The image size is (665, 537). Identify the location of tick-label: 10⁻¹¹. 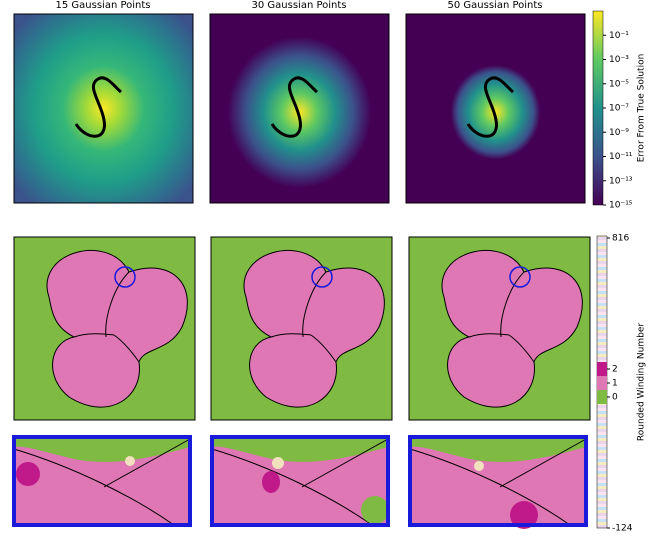
(621, 157).